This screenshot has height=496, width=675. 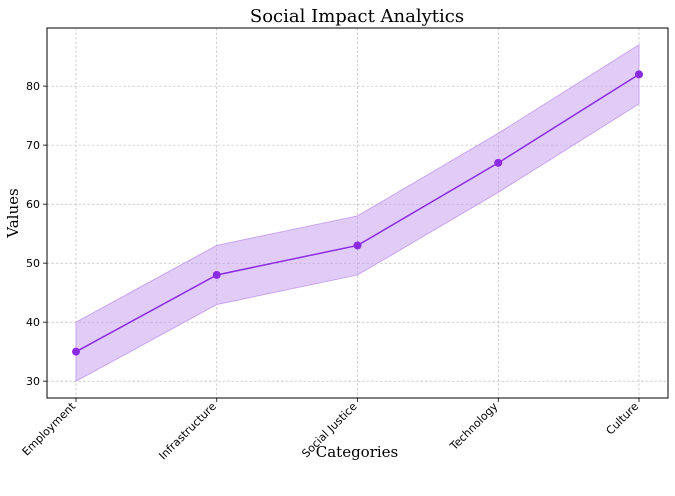 I want to click on x-tick-label: Infrastructure, so click(x=187, y=431).